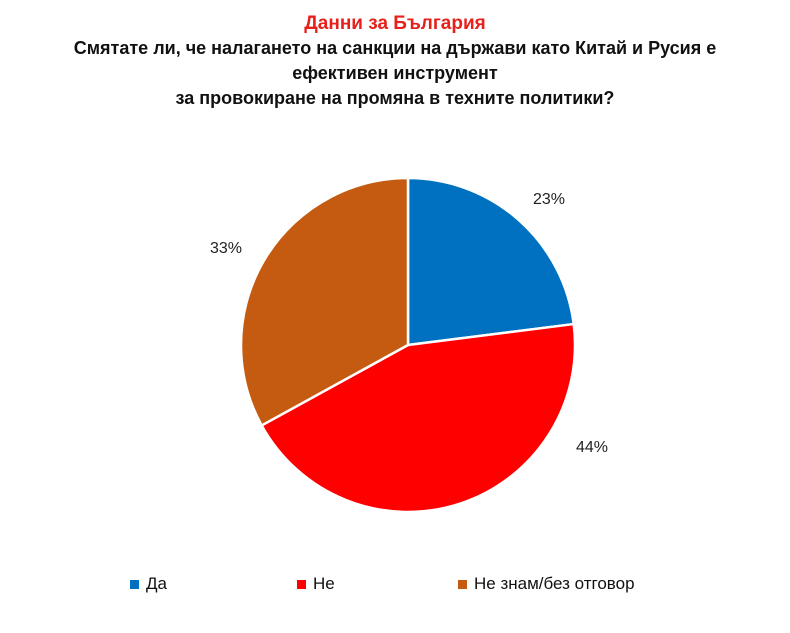 The width and height of the screenshot is (790, 633). I want to click on legend-item-ne-znam: Не знам/без отговор, so click(546, 584).